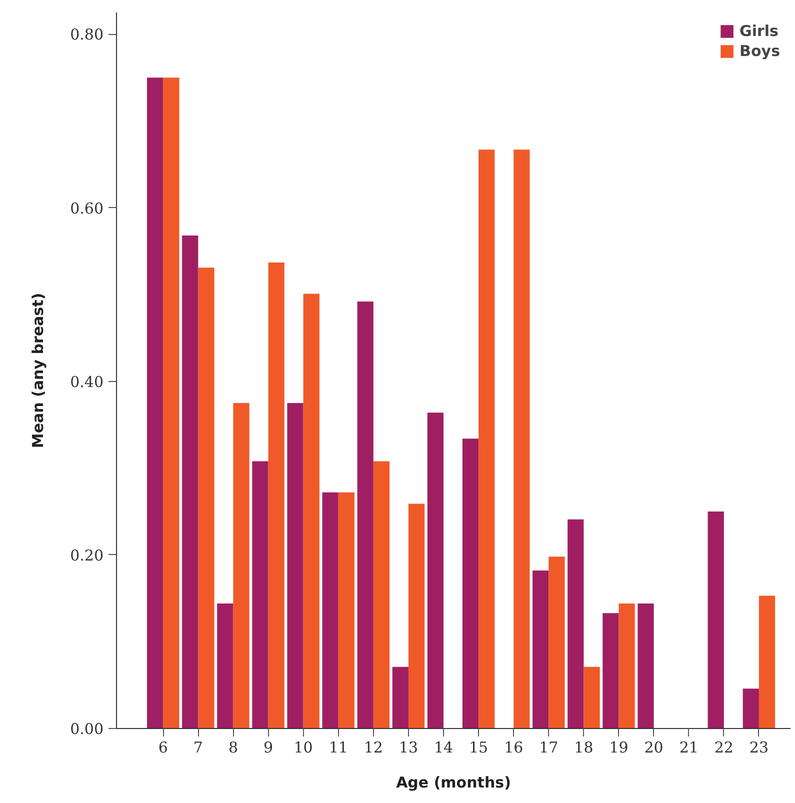 This screenshot has height=803, width=795. Describe the element at coordinates (338, 747) in the screenshot. I see `x-tick-label: 11` at that location.